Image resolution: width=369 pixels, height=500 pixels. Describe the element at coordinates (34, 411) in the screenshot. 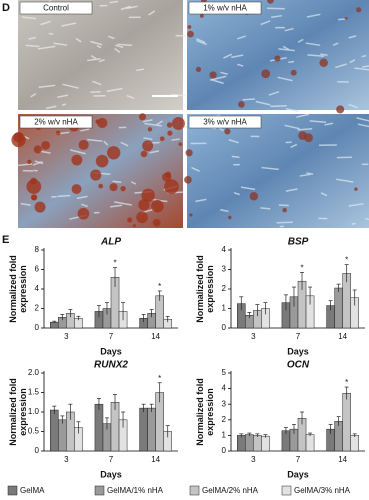

I see `y-tick-label: 1.0` at that location.